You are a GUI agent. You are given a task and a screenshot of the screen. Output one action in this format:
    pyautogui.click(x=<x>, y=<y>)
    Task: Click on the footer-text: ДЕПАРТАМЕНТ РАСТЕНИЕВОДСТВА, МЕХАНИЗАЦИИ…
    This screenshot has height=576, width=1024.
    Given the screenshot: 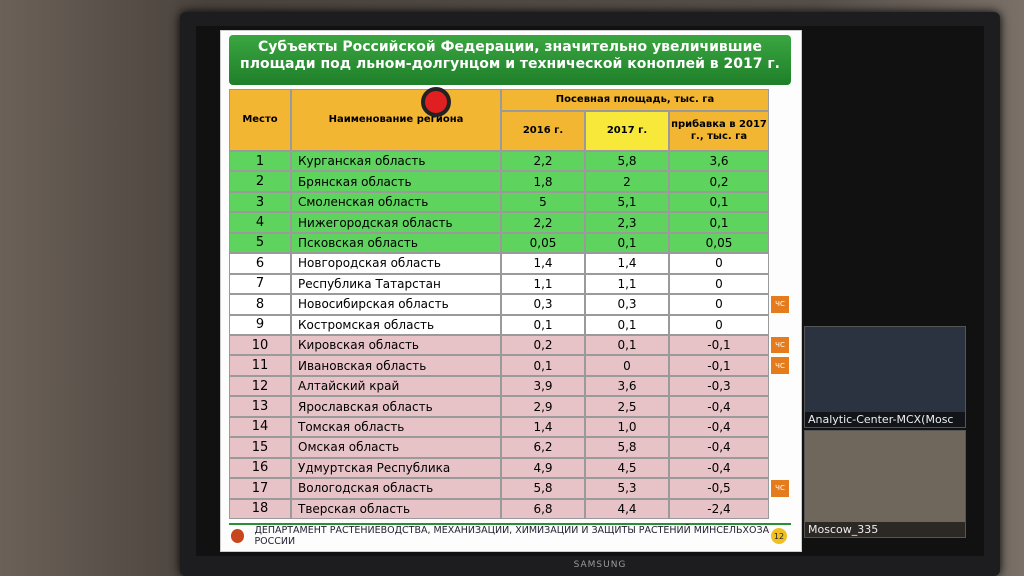 What is the action you would take?
    pyautogui.click(x=512, y=536)
    